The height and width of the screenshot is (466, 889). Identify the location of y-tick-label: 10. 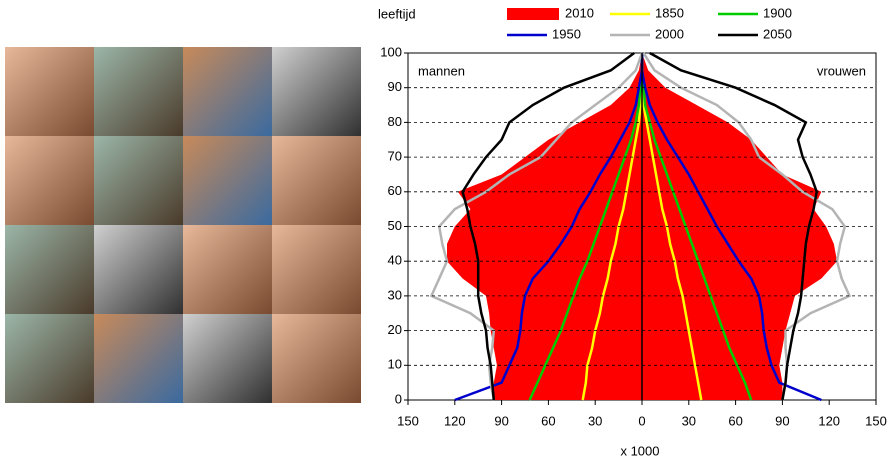
(395, 364).